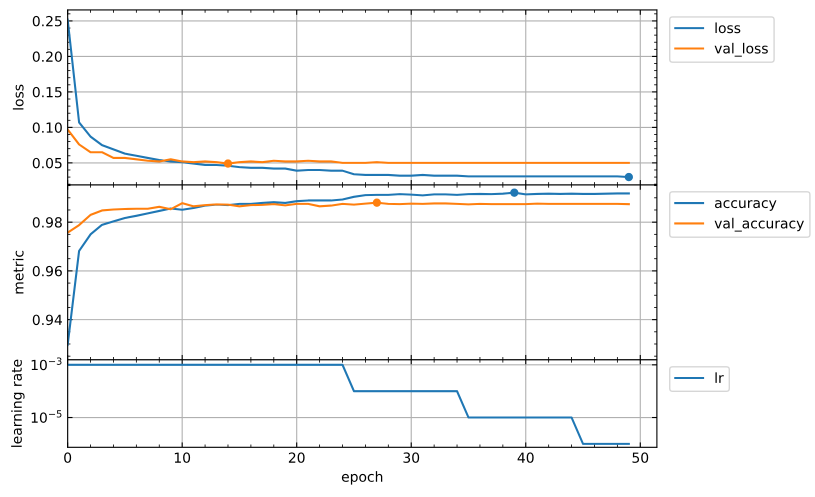 Image resolution: width=815 pixels, height=497 pixels. Describe the element at coordinates (47, 92) in the screenshot. I see `y-tick-label: 0.15` at that location.